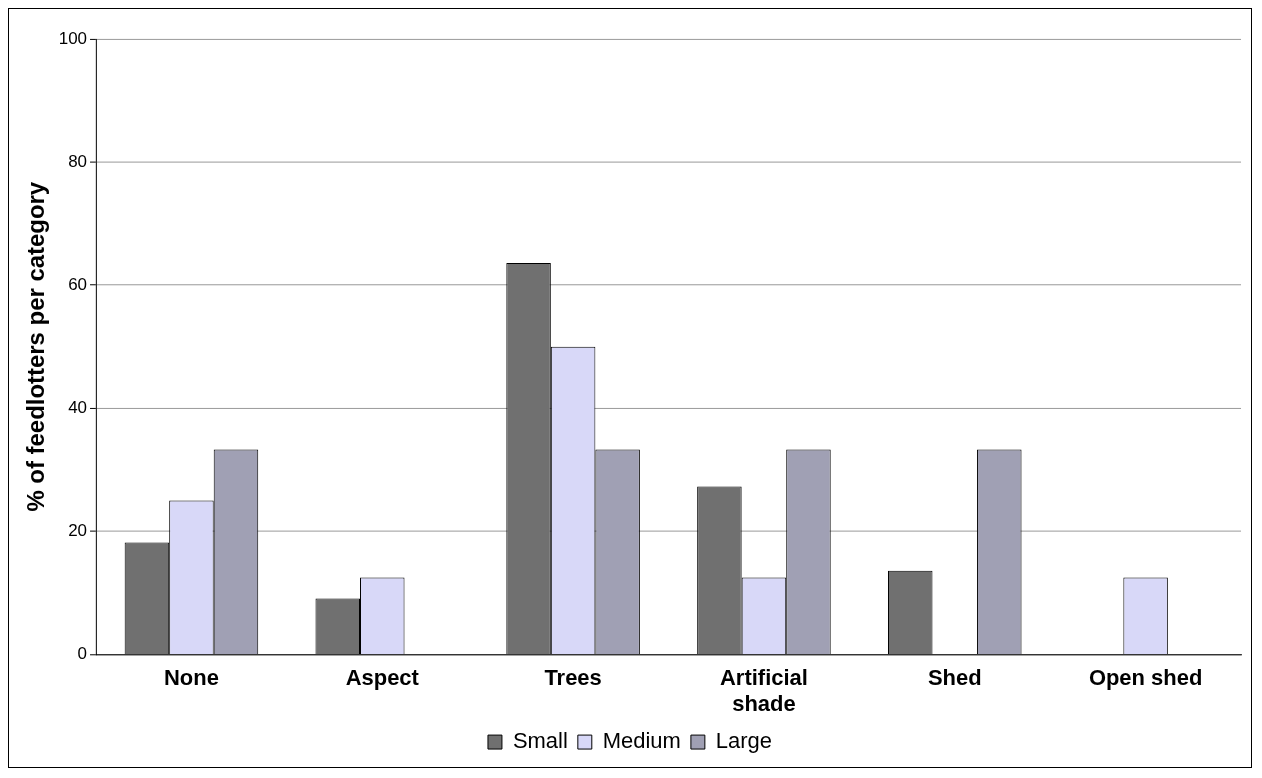 The width and height of the screenshot is (1262, 778). I want to click on y-axis-title: % of feedlotters per category, so click(35, 346).